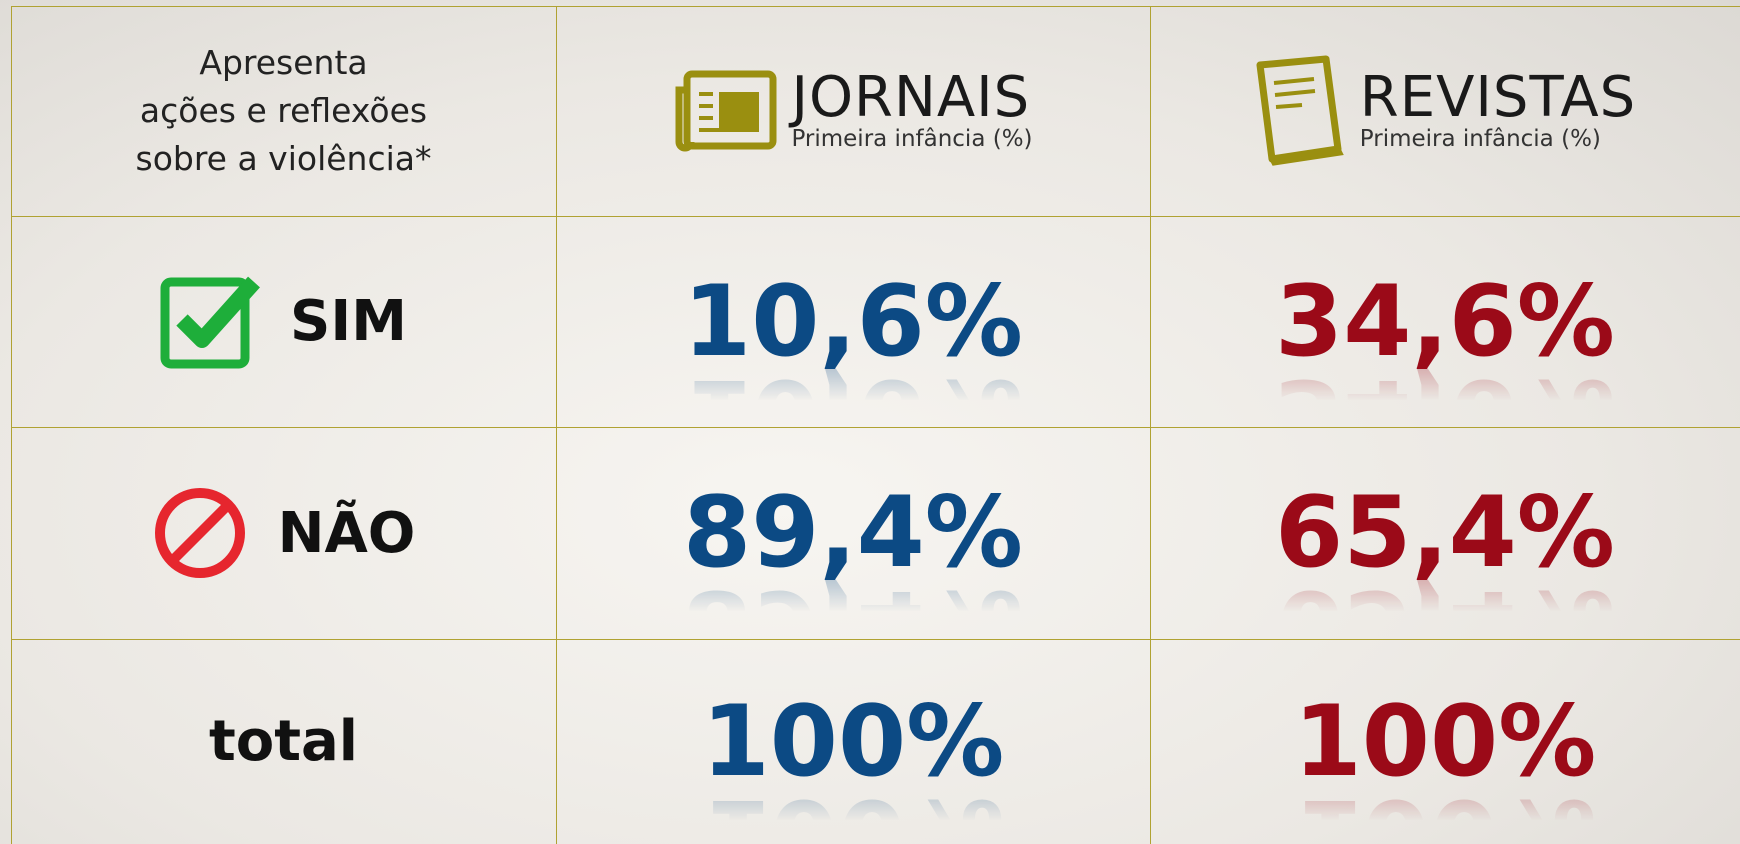 The image size is (1740, 844). I want to click on column-header: JORNAIS Primeira infância (%), so click(853, 111).